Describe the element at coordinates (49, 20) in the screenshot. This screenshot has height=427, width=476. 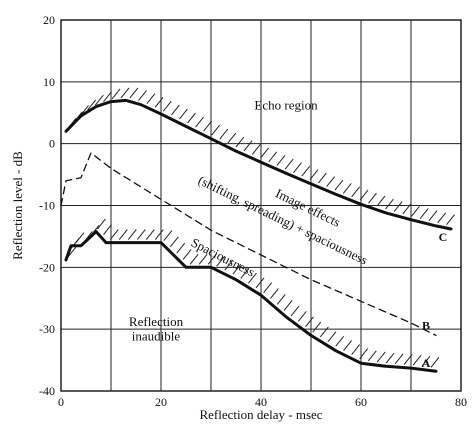
I see `y-tick-label: 20` at that location.